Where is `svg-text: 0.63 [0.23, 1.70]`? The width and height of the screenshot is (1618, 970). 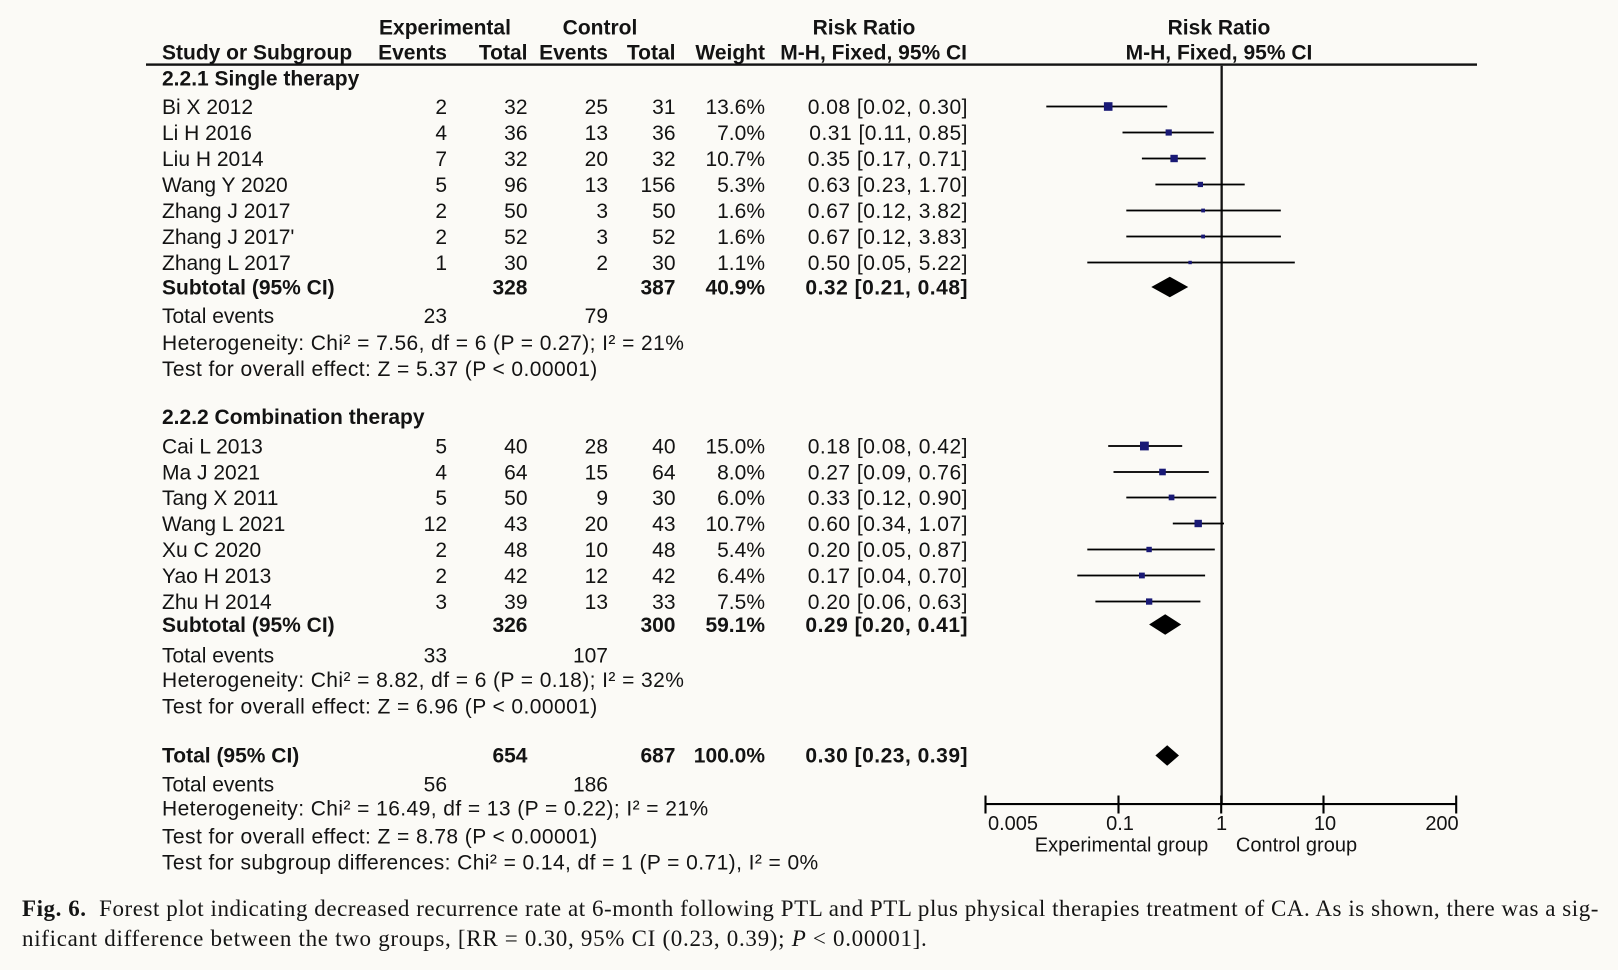 svg-text: 0.63 [0.23, 1.70] is located at coordinates (888, 185).